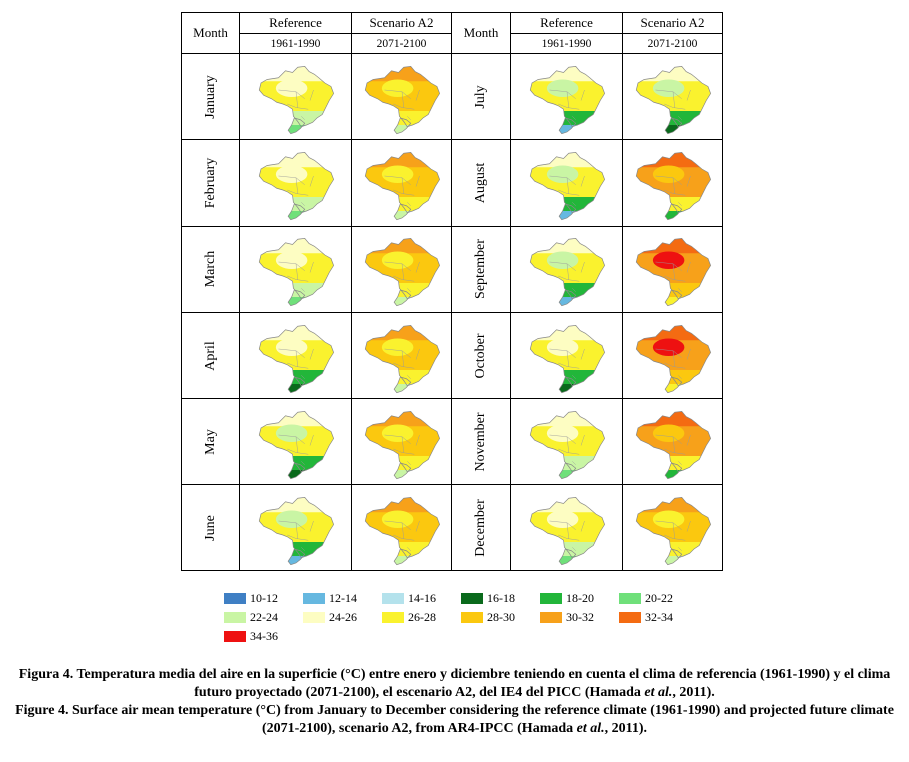 This screenshot has width=909, height=762. Describe the element at coordinates (401, 23) in the screenshot. I see `scenario-header-left: Scenario A2` at that location.